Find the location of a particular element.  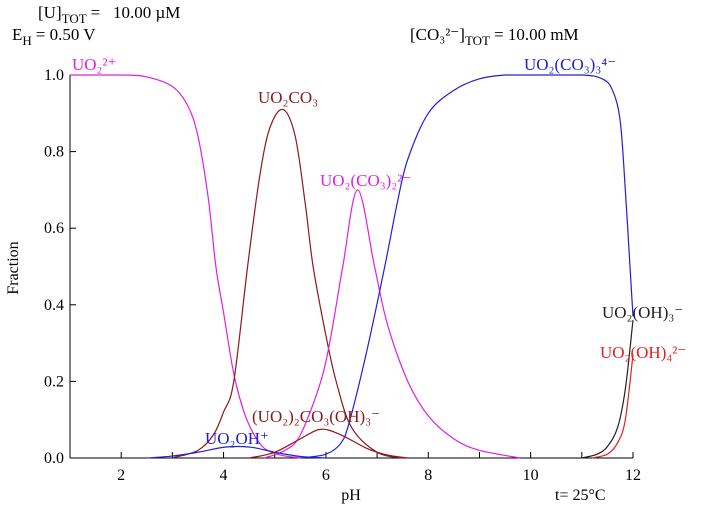

series-label: UO₂(OH)₄²⁻ is located at coordinates (643, 352).